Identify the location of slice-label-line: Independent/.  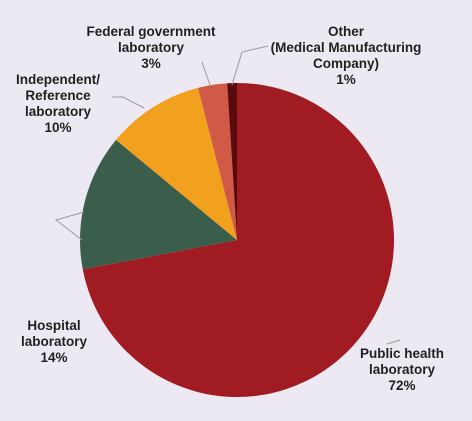
(58, 79).